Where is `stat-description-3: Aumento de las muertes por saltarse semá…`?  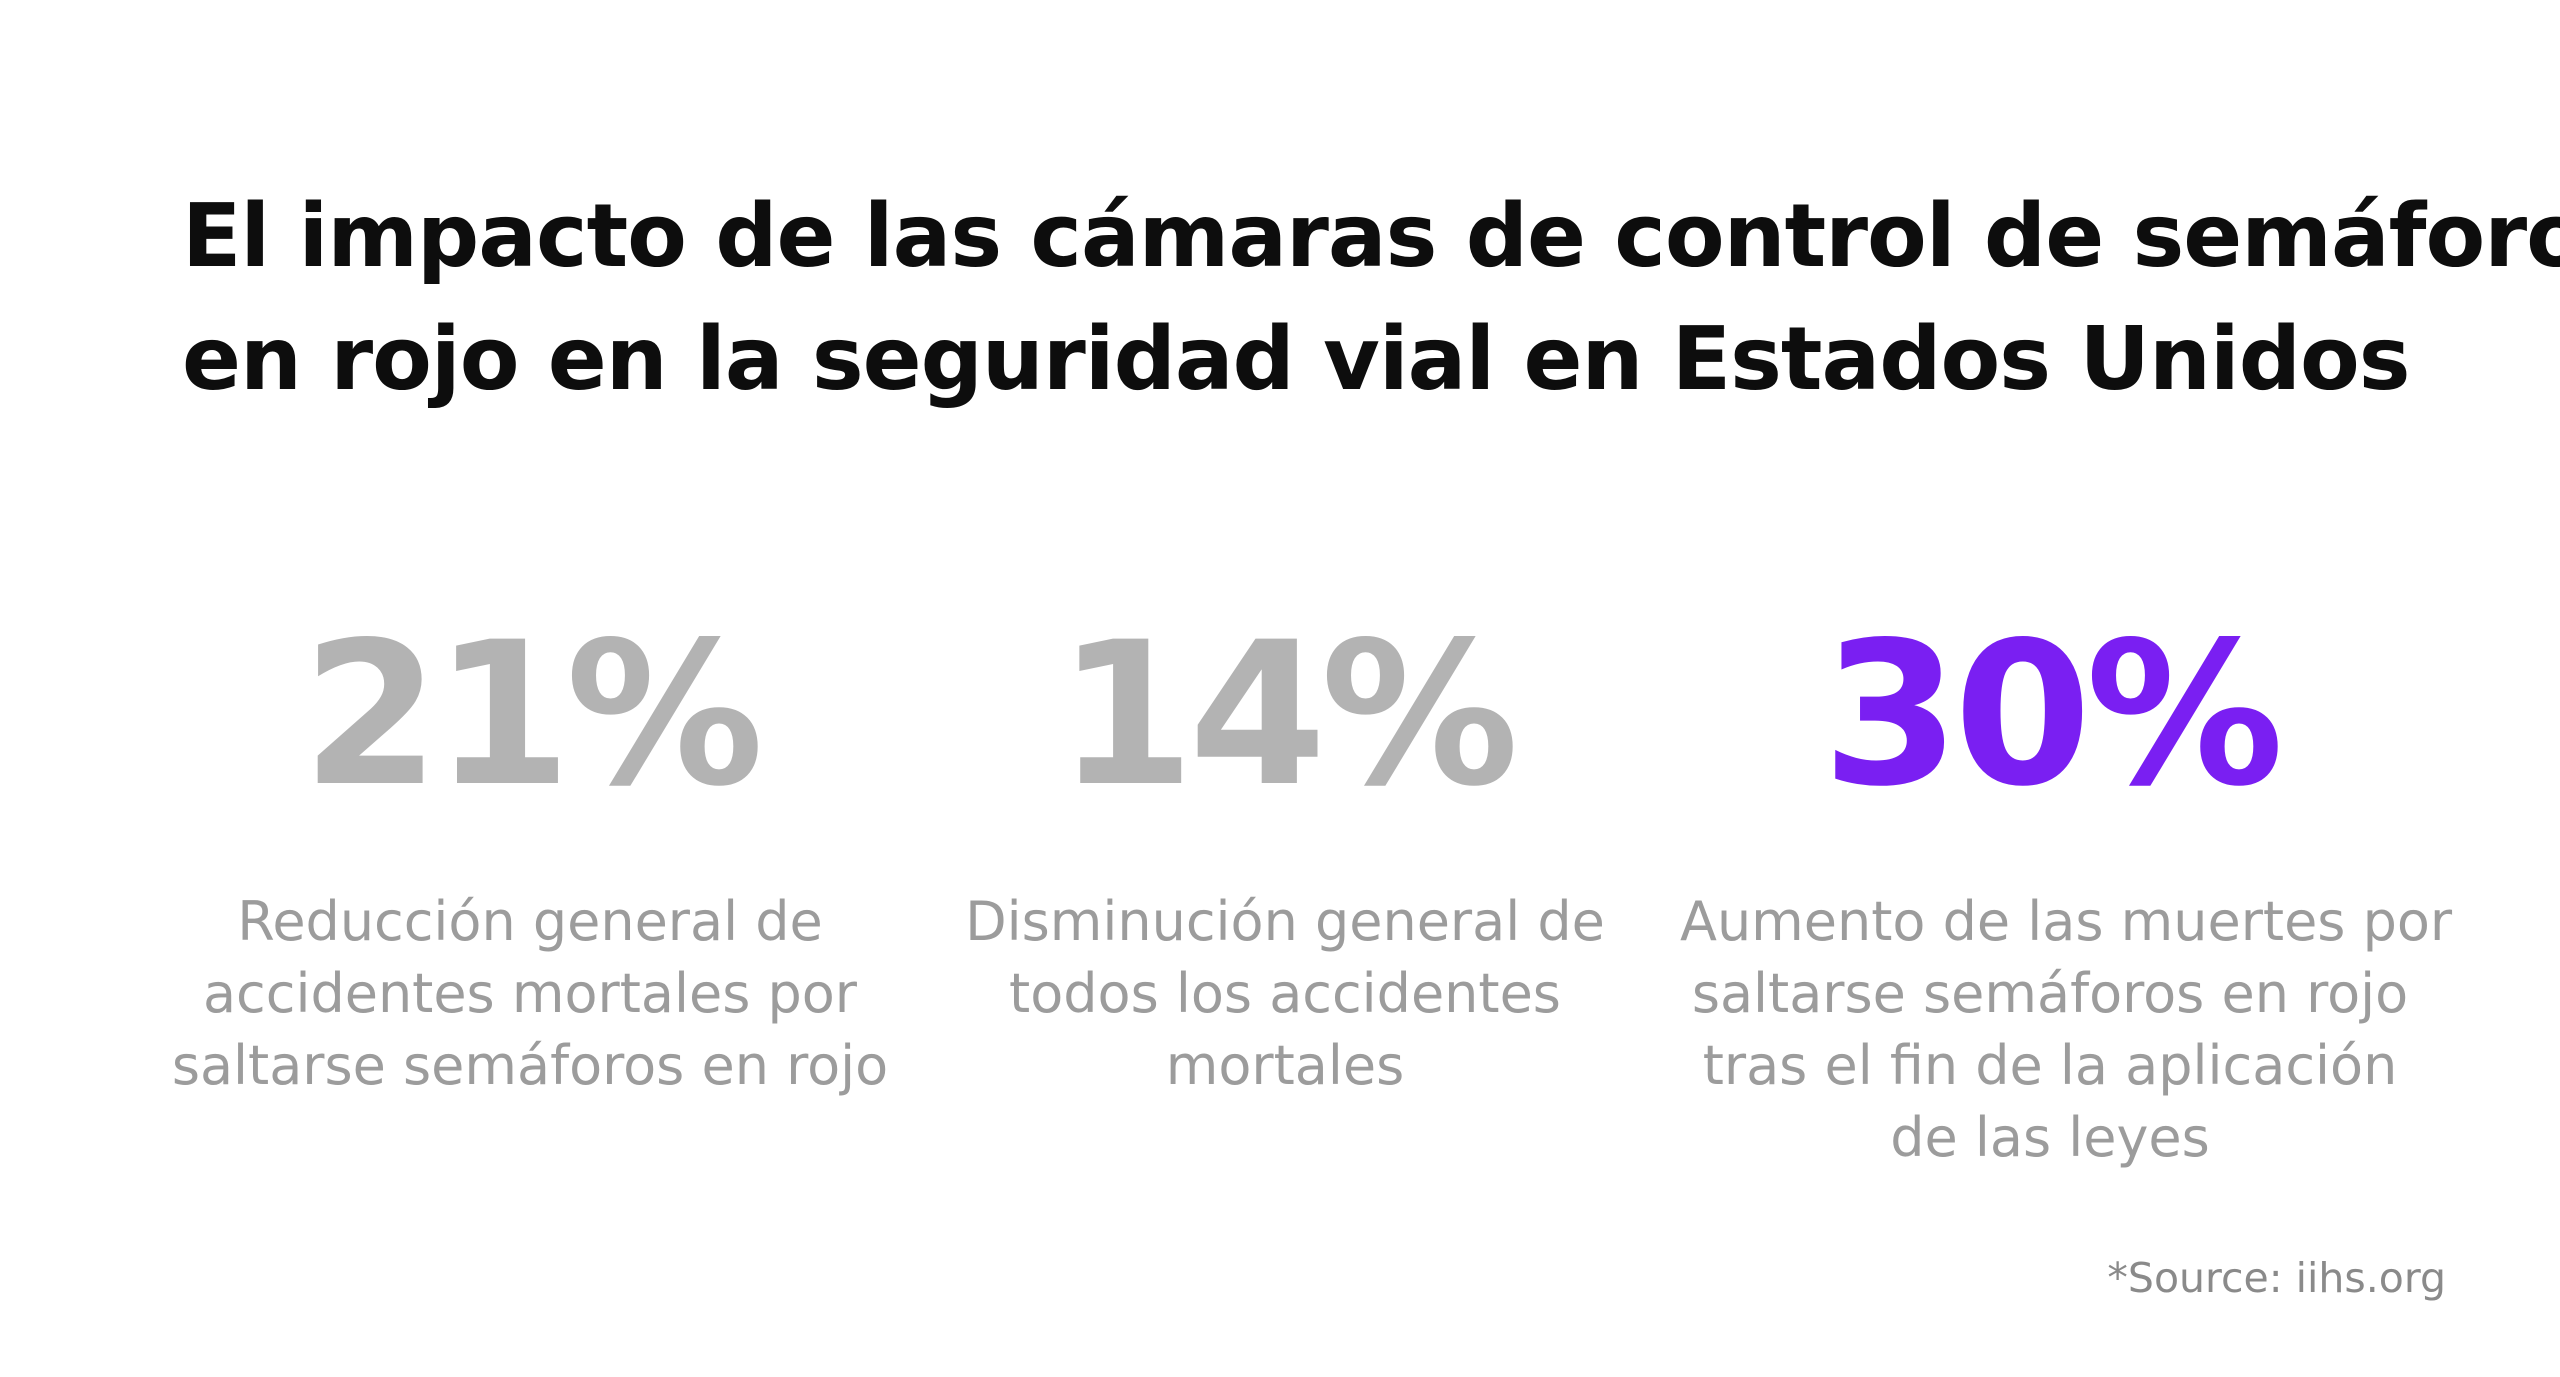
stat-description-3: Aumento de las muertes por saltarse semá… is located at coordinates (2066, 1030).